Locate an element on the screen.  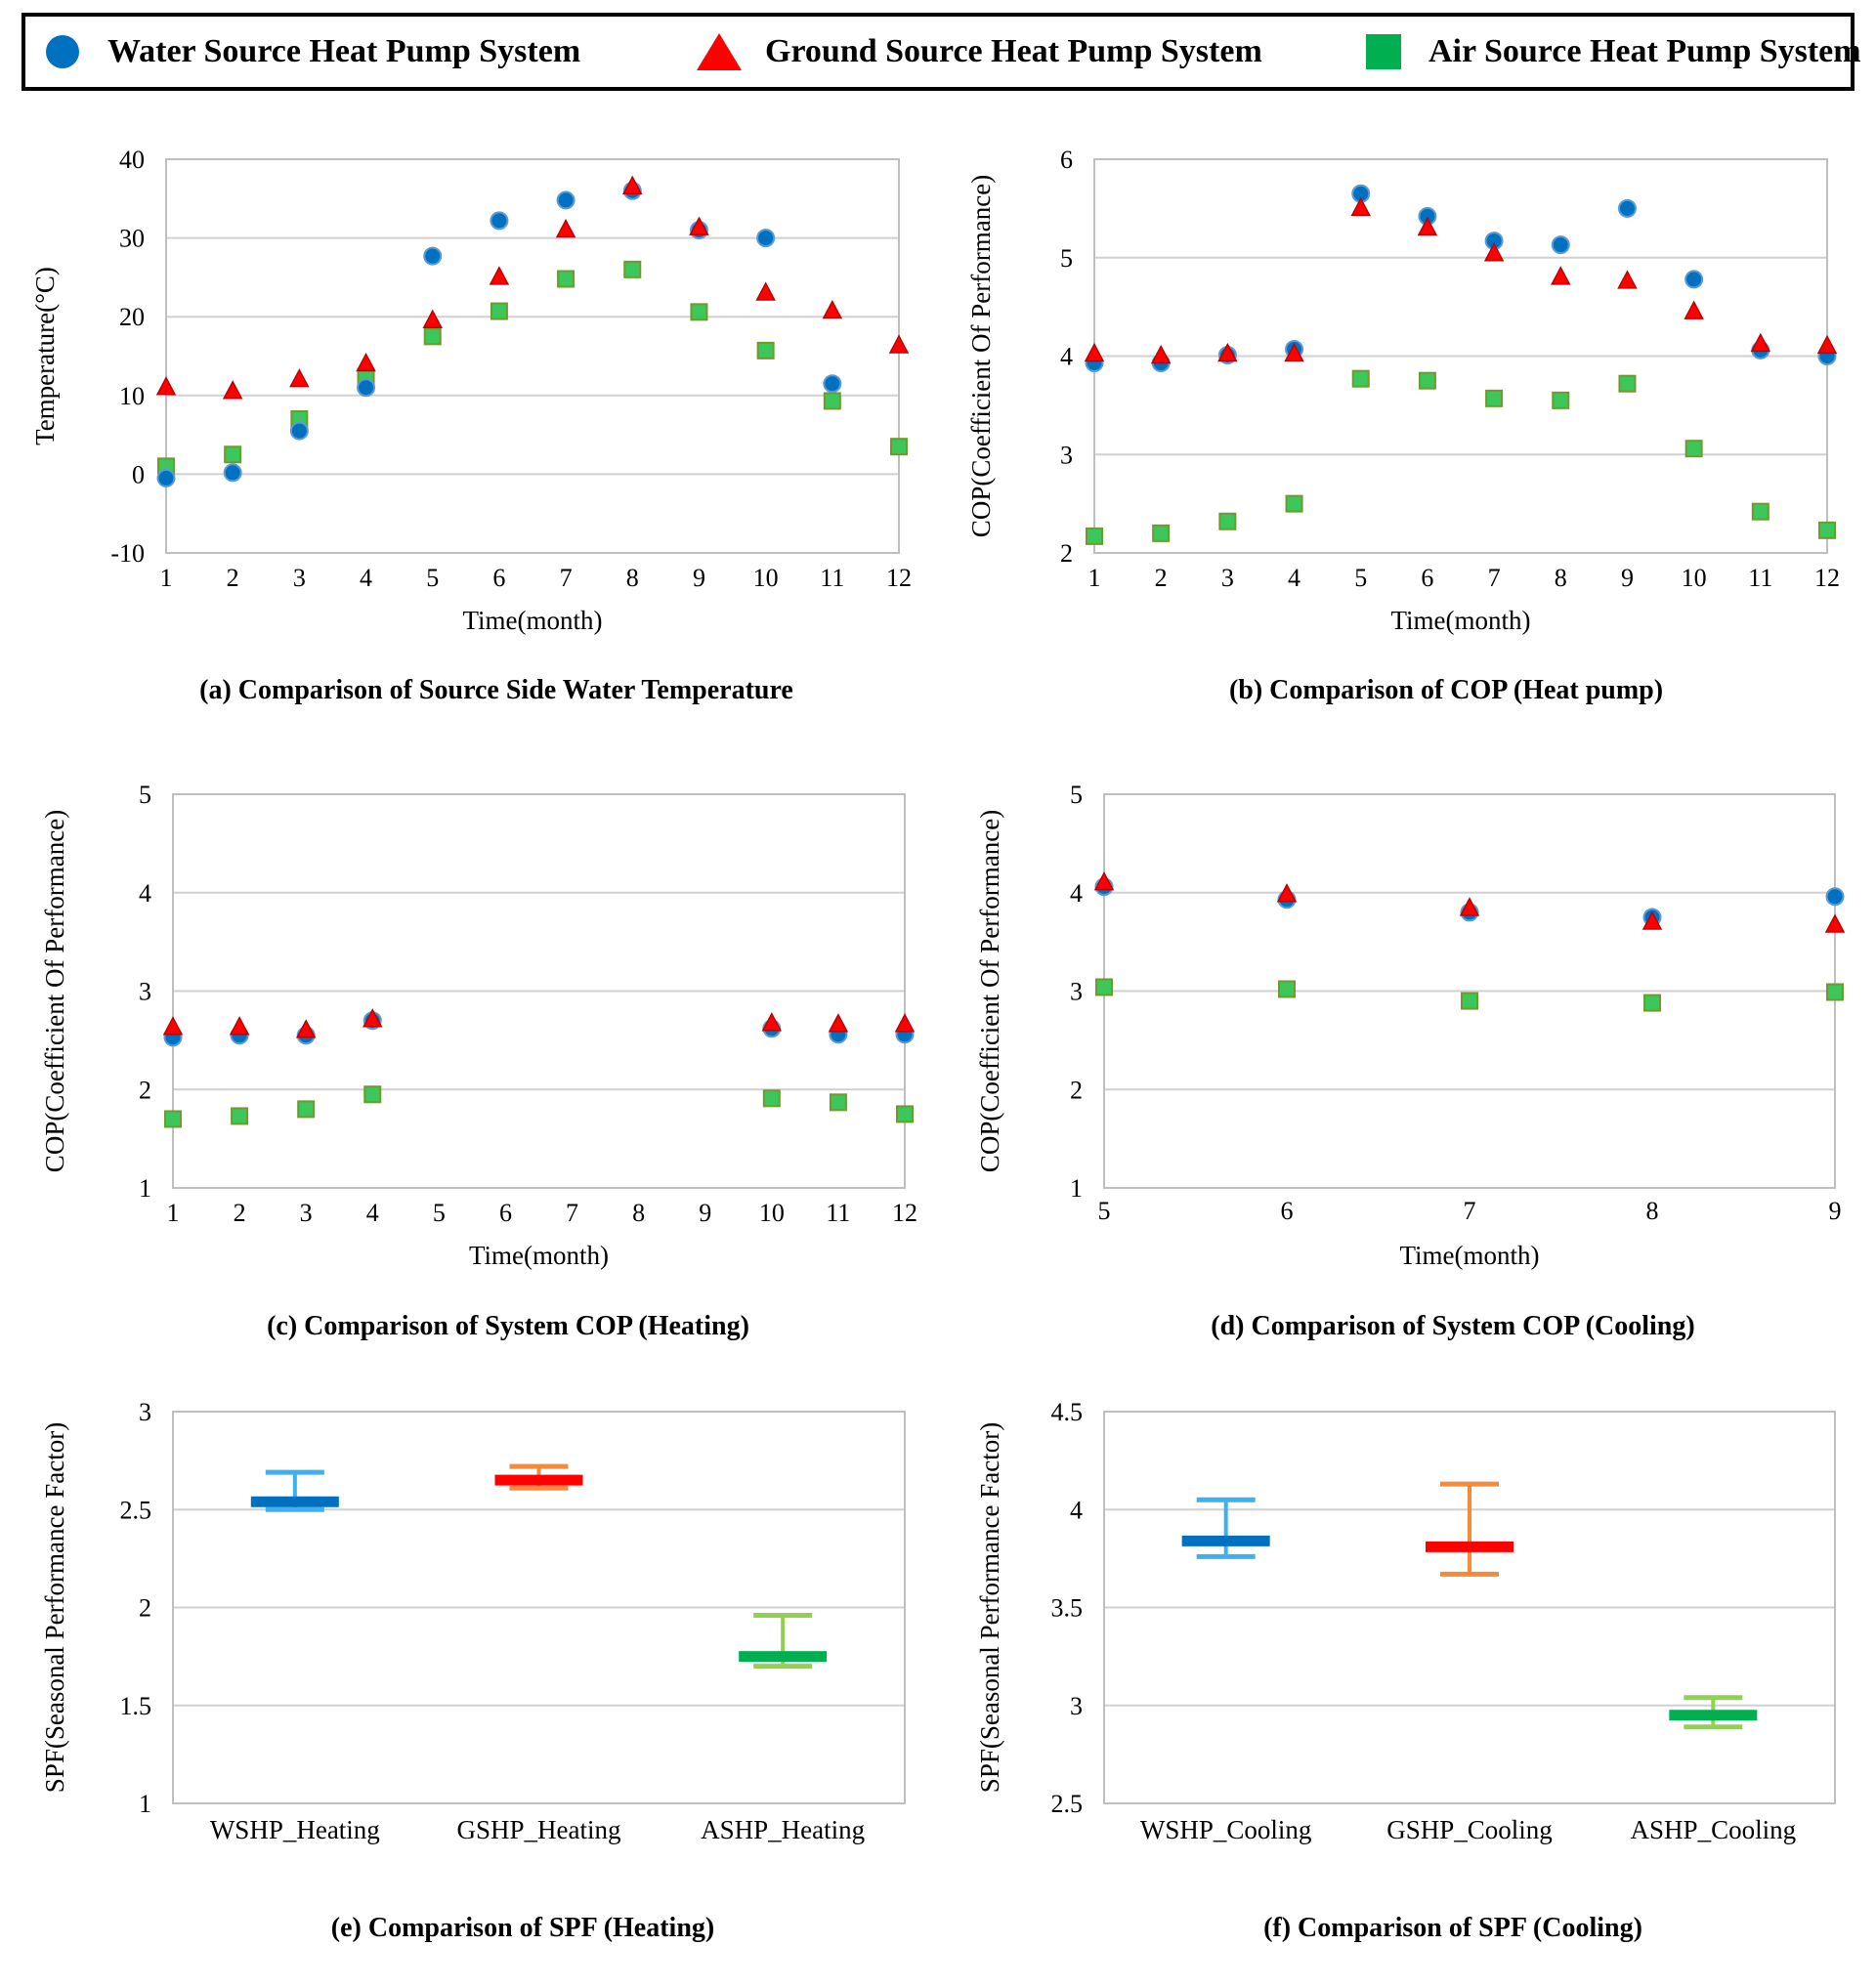
legend-item-wshp: Water Source Heat Pump System is located at coordinates (311, 52).